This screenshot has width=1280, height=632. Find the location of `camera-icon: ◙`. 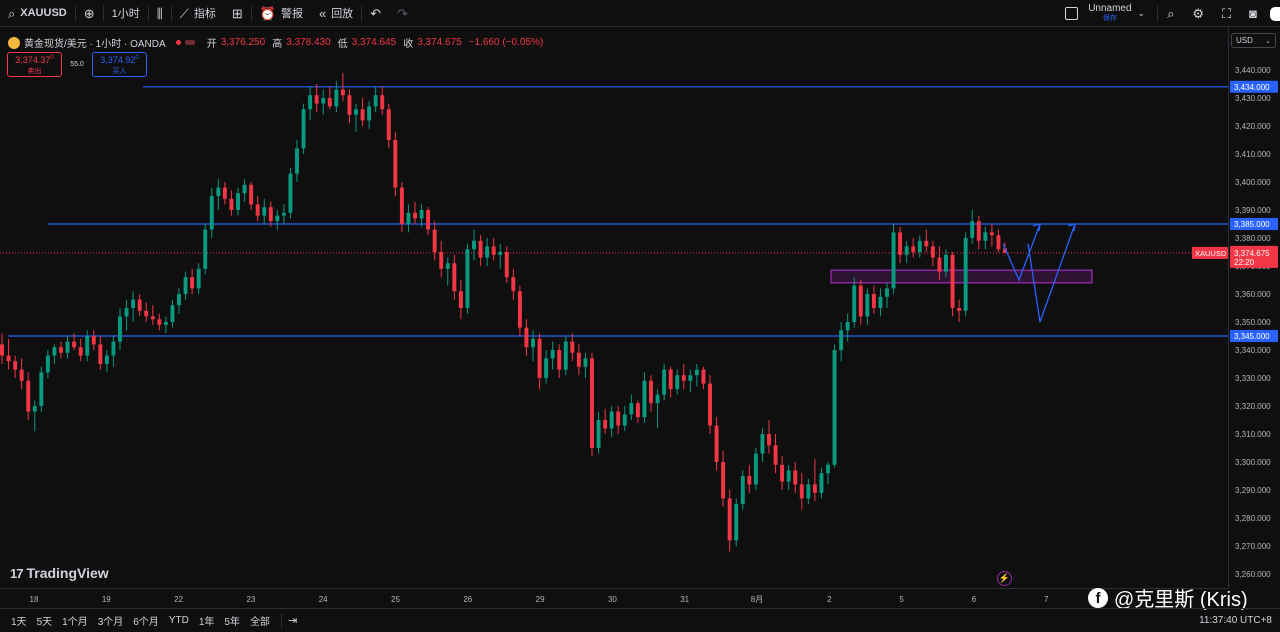

camera-icon: ◙ is located at coordinates (1253, 13).